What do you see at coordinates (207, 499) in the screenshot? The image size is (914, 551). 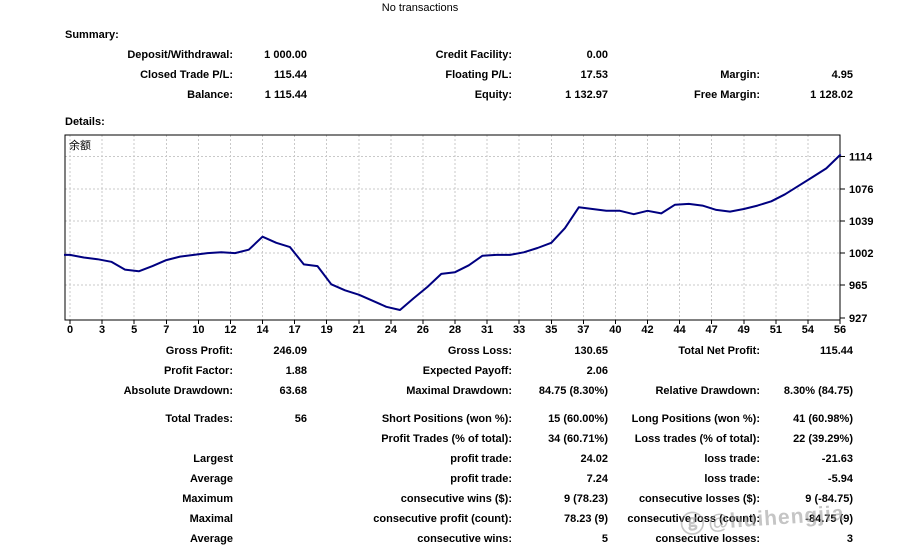 I see `stat-label: Maximum` at bounding box center [207, 499].